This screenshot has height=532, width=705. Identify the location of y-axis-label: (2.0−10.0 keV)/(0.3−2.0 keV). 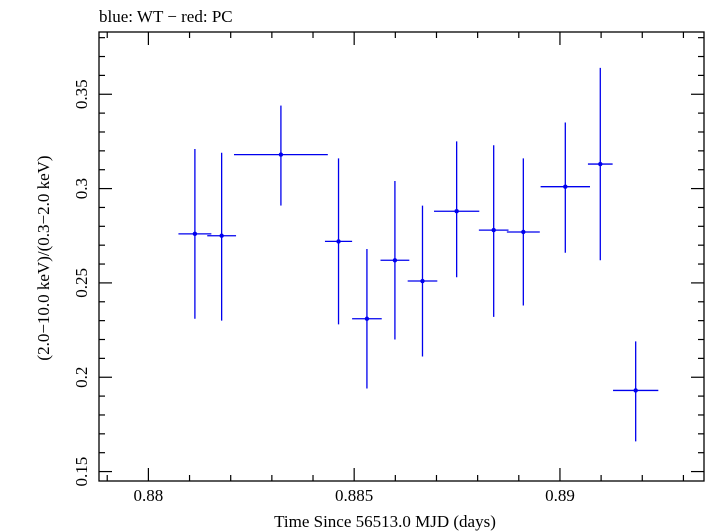
(43, 257).